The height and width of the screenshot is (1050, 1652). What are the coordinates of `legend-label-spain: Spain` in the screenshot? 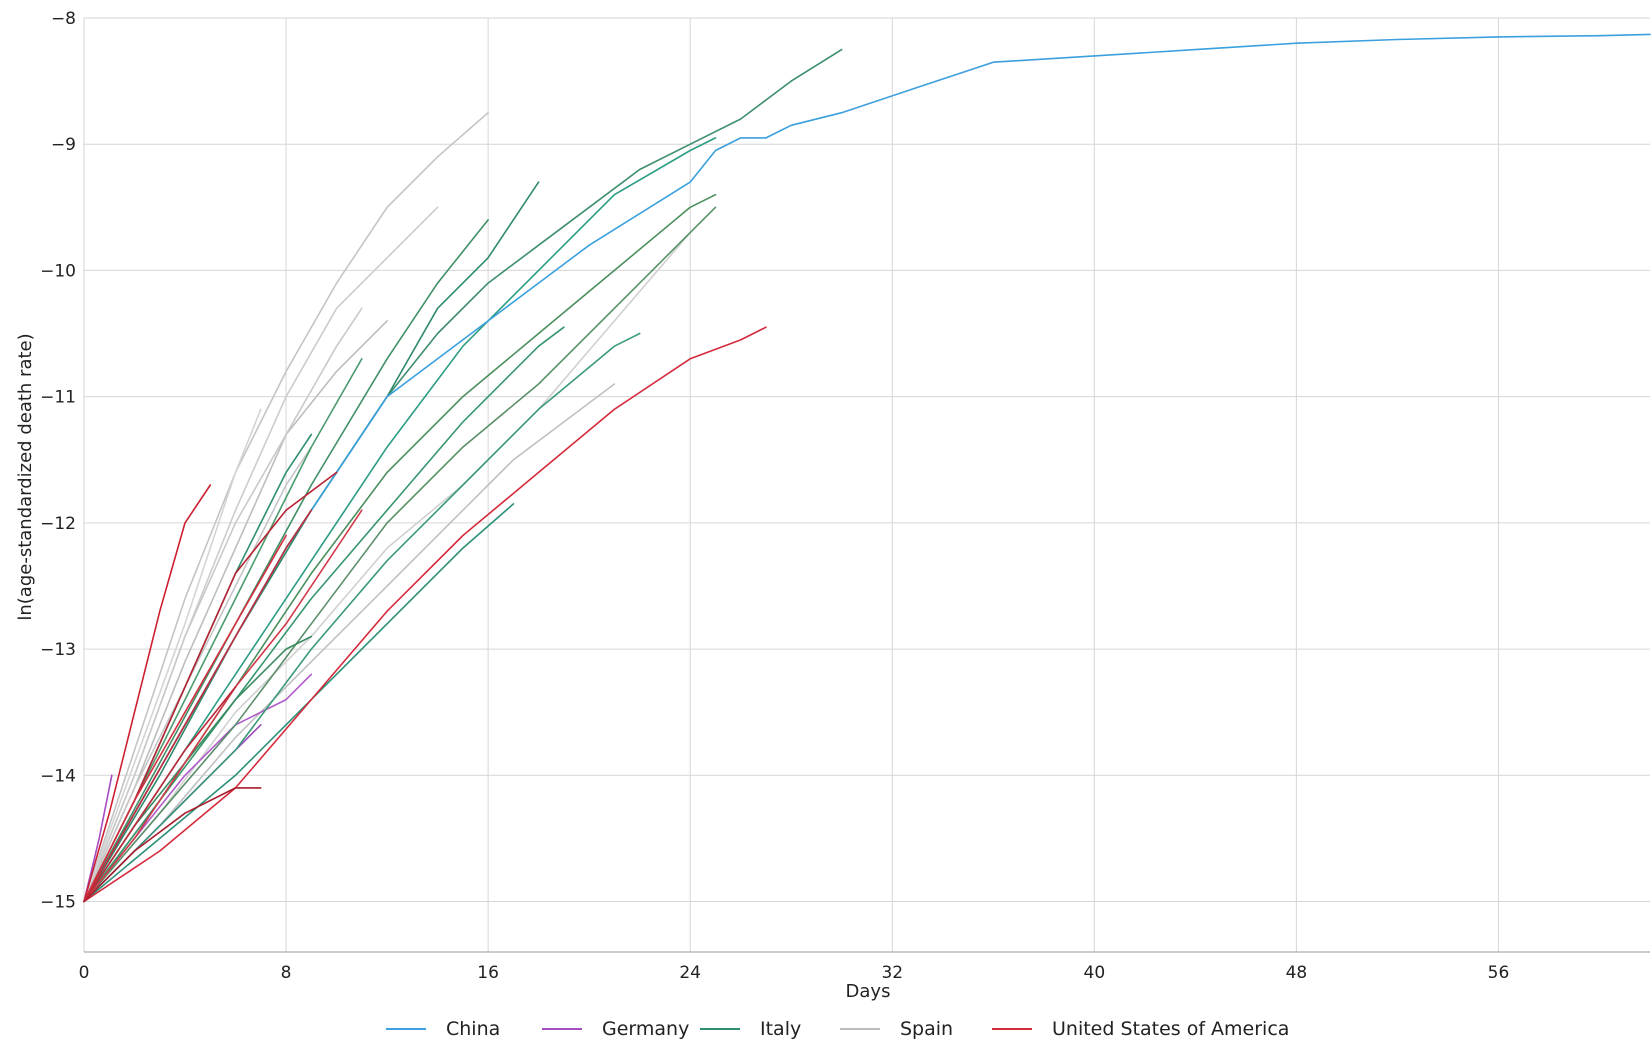 It's located at (926, 1029).